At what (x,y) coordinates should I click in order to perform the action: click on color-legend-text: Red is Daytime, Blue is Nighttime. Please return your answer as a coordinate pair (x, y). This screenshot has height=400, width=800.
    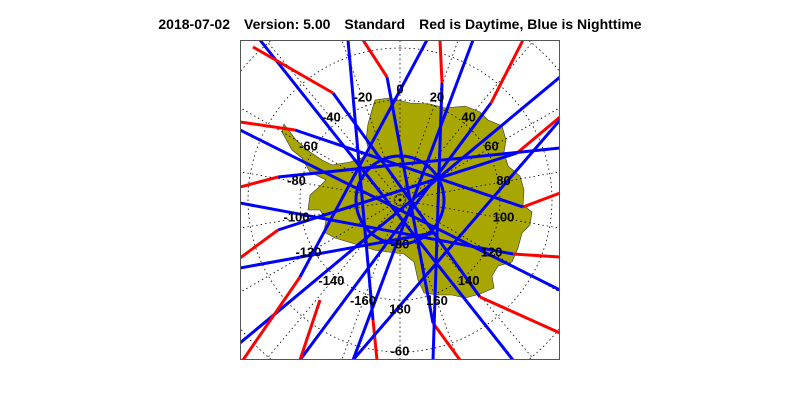
    Looking at the image, I should click on (530, 24).